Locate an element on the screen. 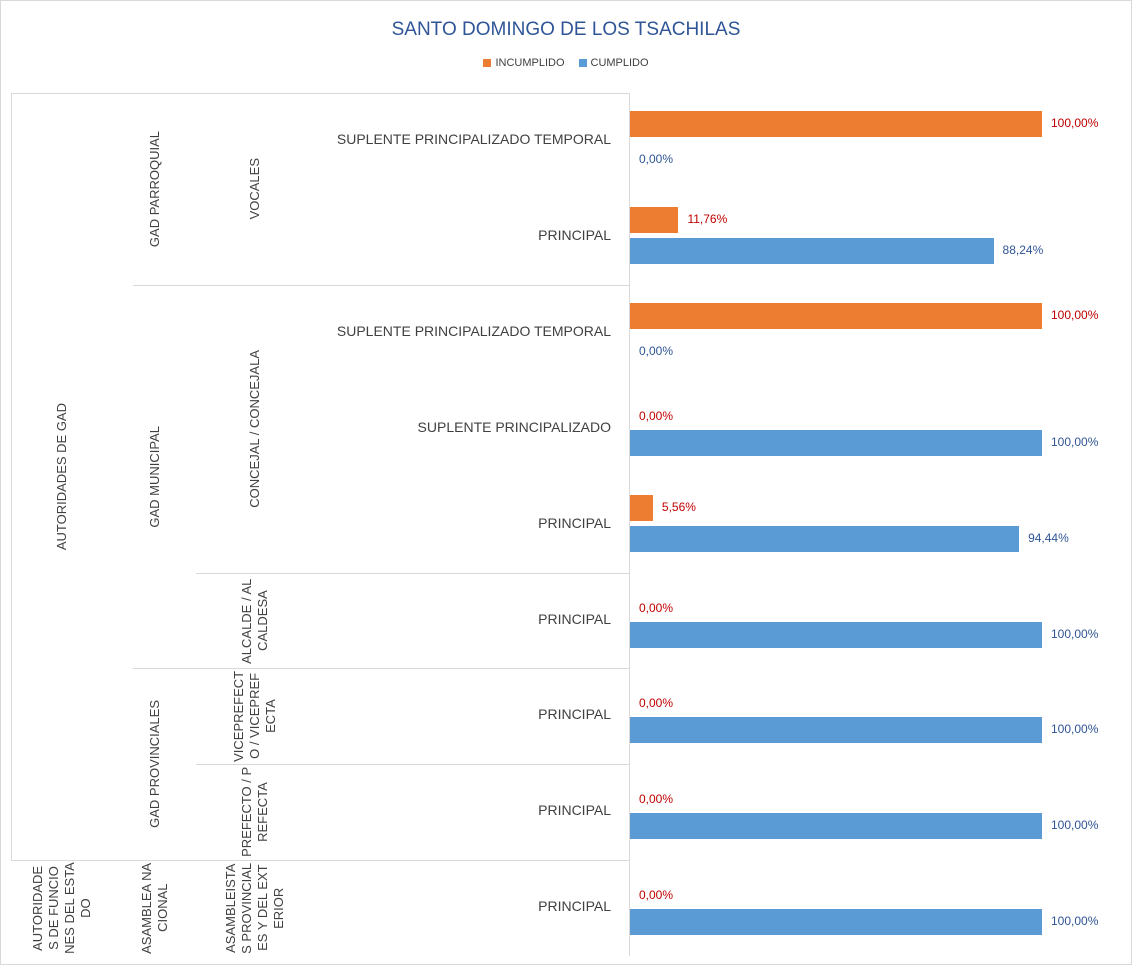  category-group-label: CONCEJAL / CONCEJALA is located at coordinates (254, 428).